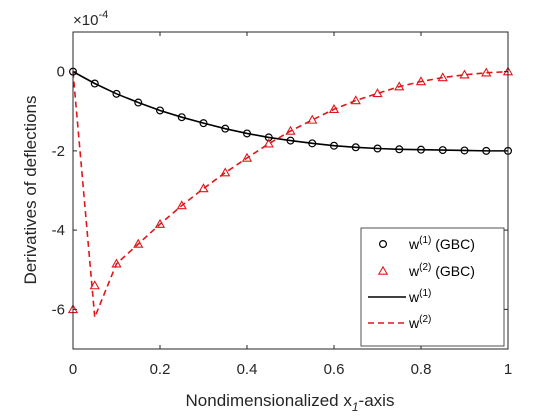 The width and height of the screenshot is (560, 420). Describe the element at coordinates (399, 322) in the screenshot. I see `legend-item: w(2)` at that location.